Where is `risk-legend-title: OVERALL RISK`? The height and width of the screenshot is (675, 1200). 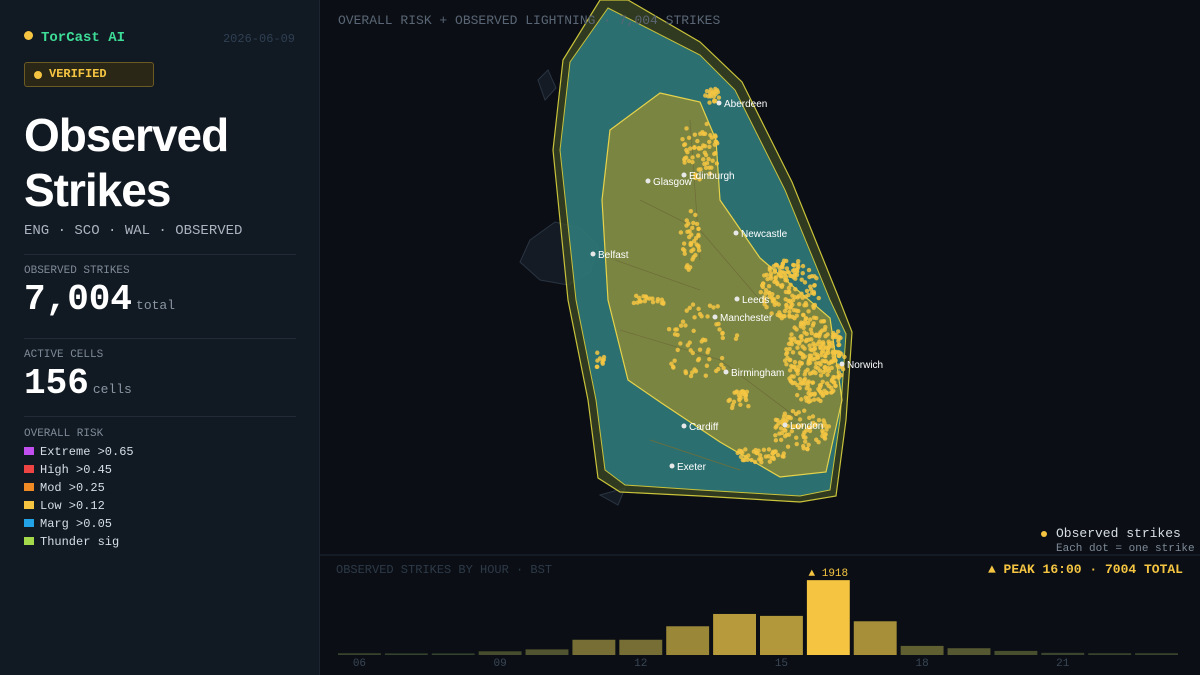
risk-legend-title: OVERALL RISK is located at coordinates (64, 434).